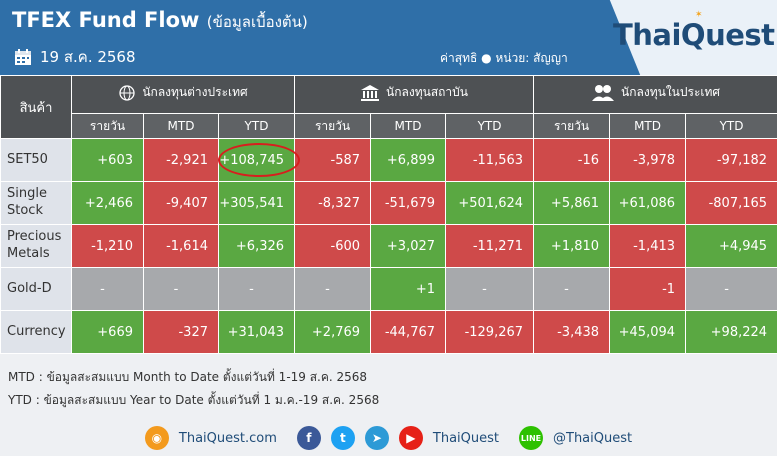 The image size is (777, 456). Describe the element at coordinates (181, 332) in the screenshot. I see `value-cell: -327` at that location.